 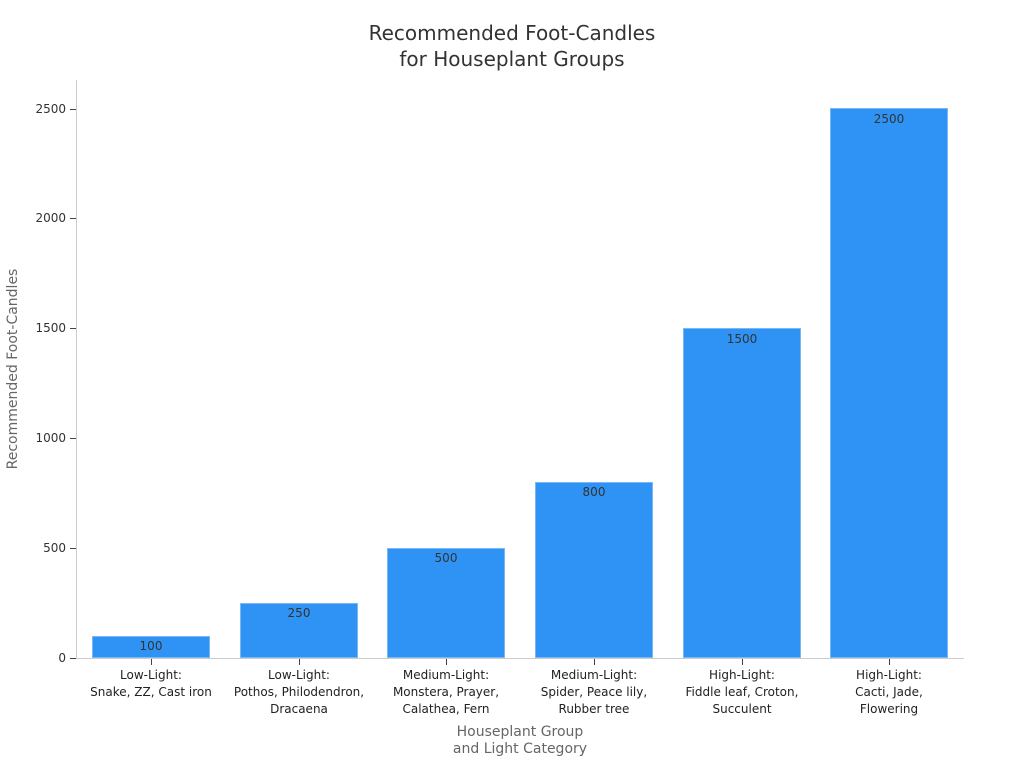 I want to click on x-axis-title: Houseplant Group and Light Category, so click(x=512, y=741).